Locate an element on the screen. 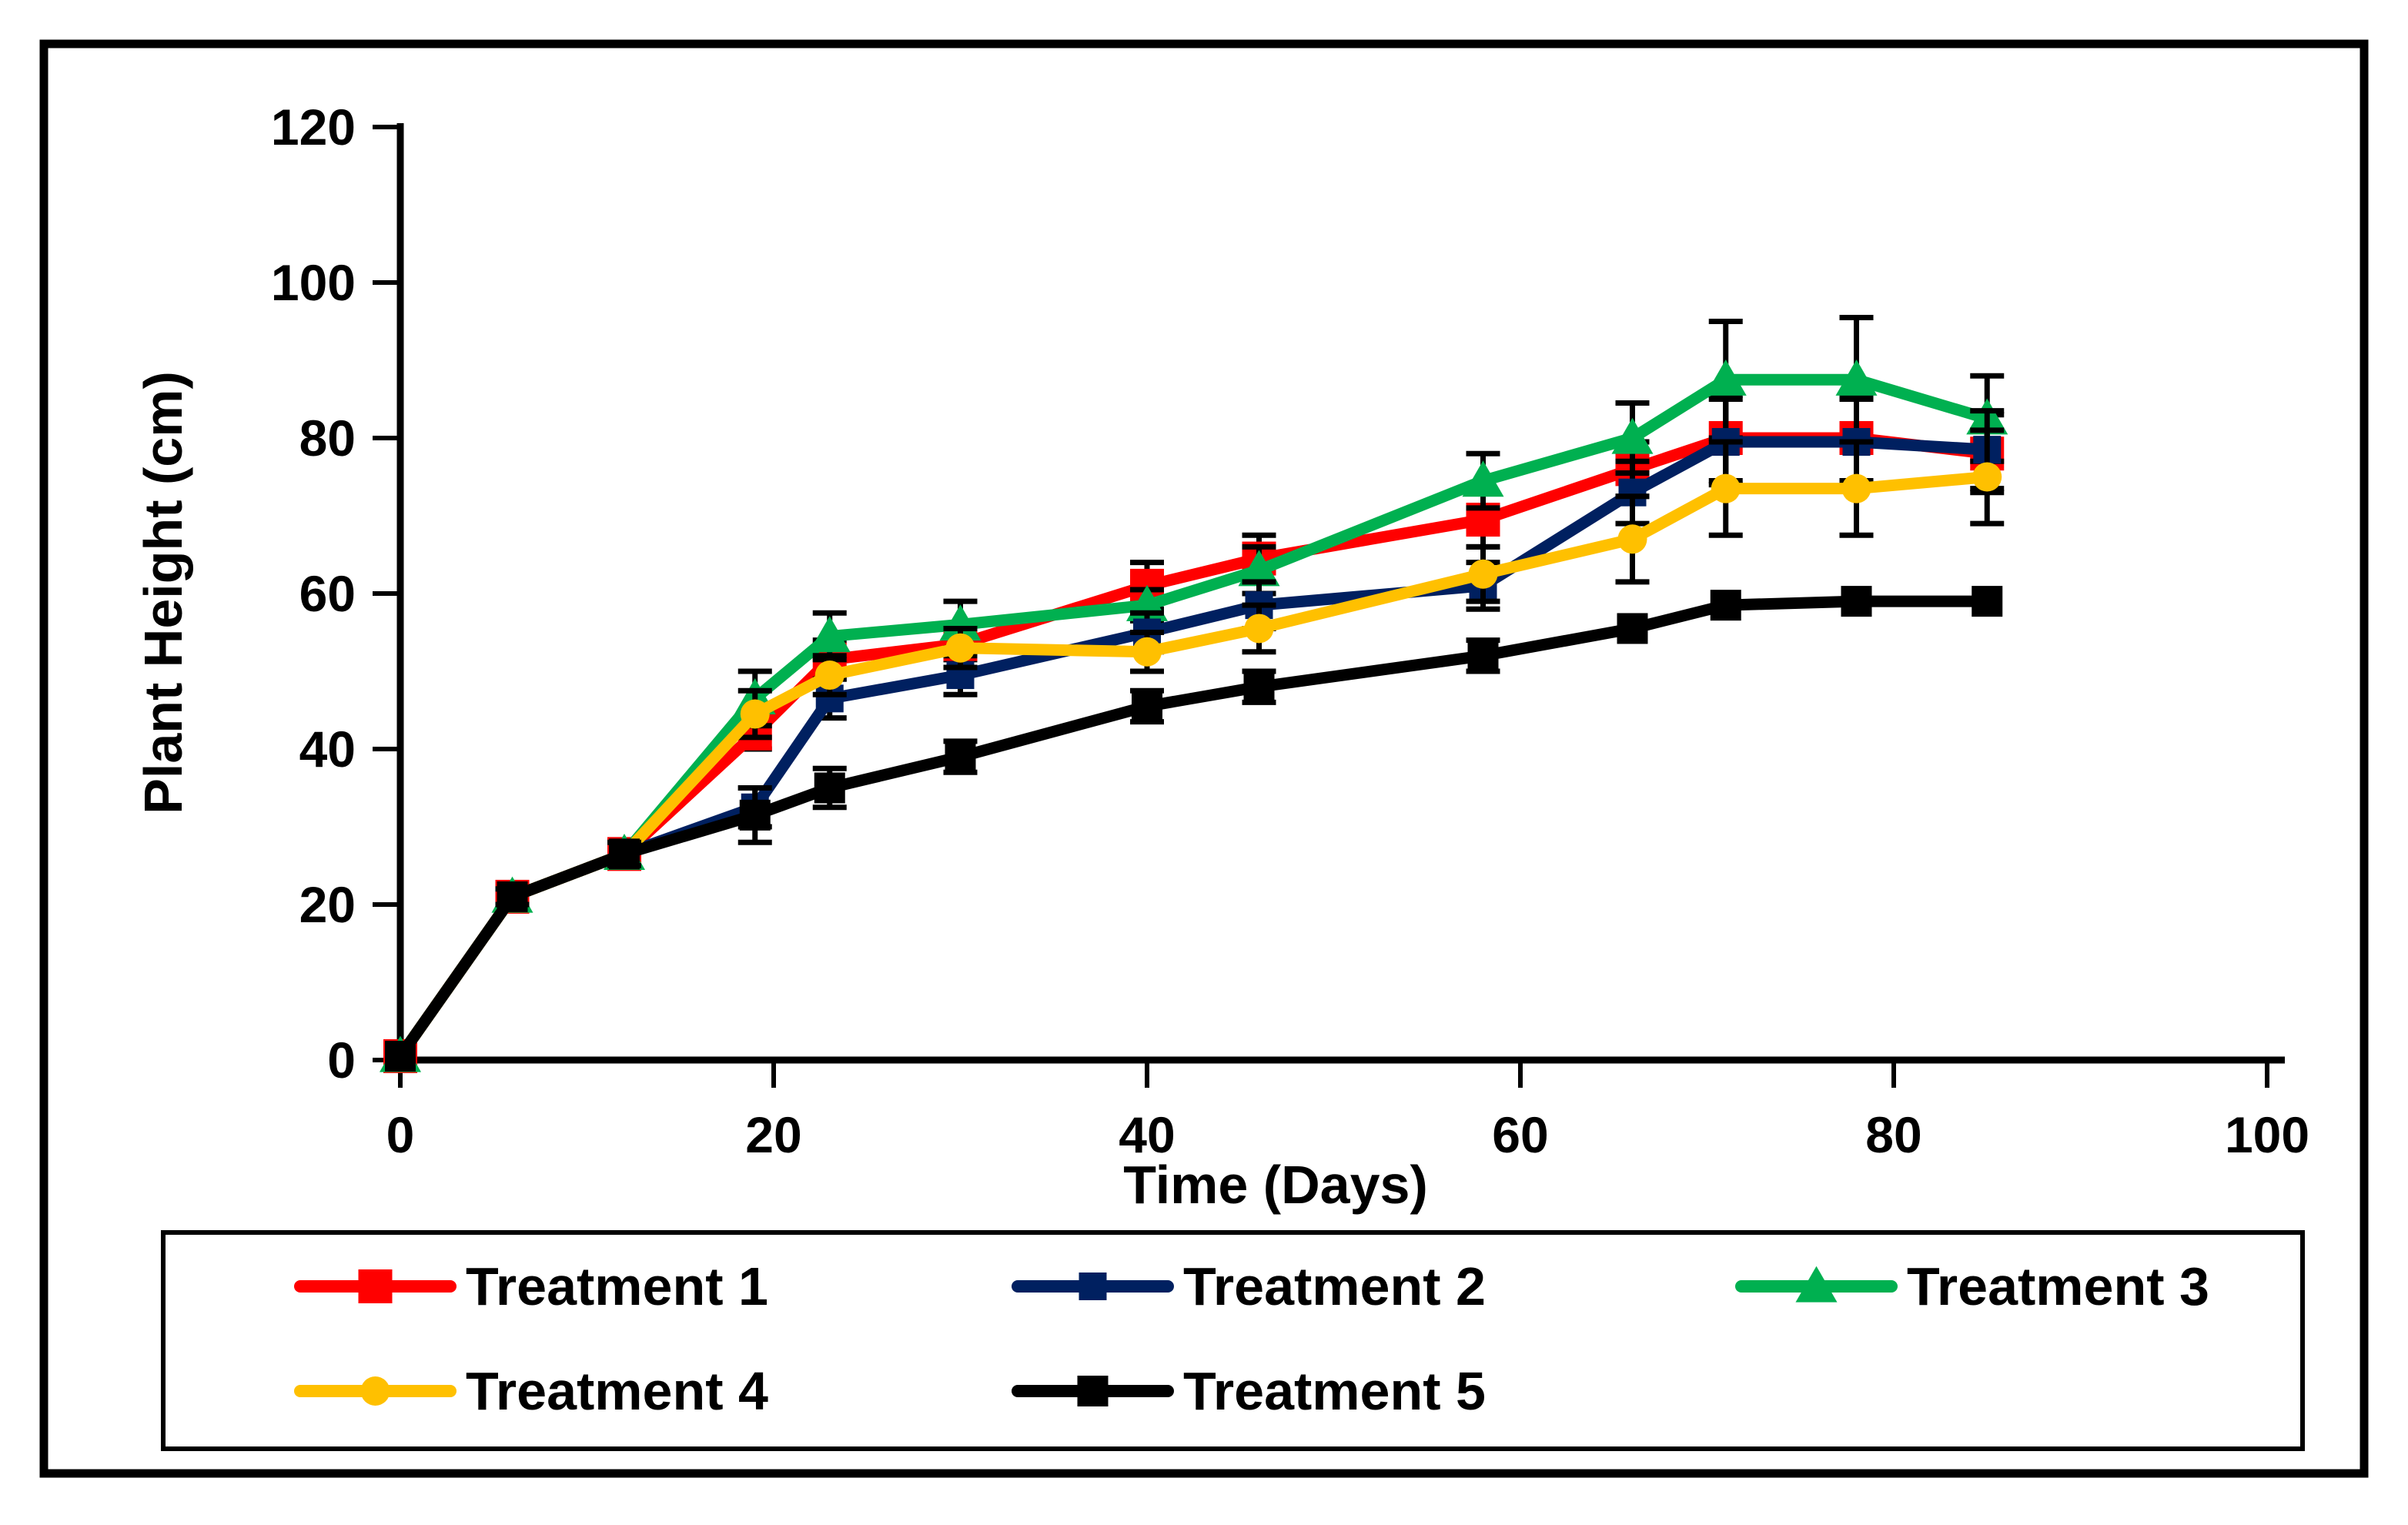  legend-circle-marker is located at coordinates (375, 1391).